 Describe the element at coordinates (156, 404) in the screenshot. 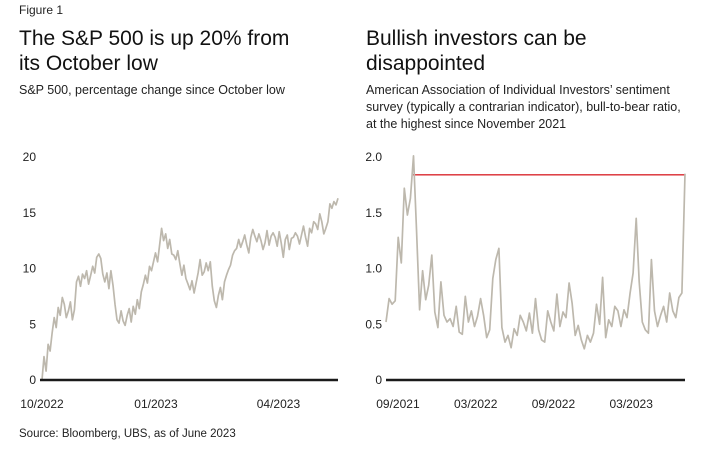

I see `left-chart-x-tick-label: 01/2023` at that location.